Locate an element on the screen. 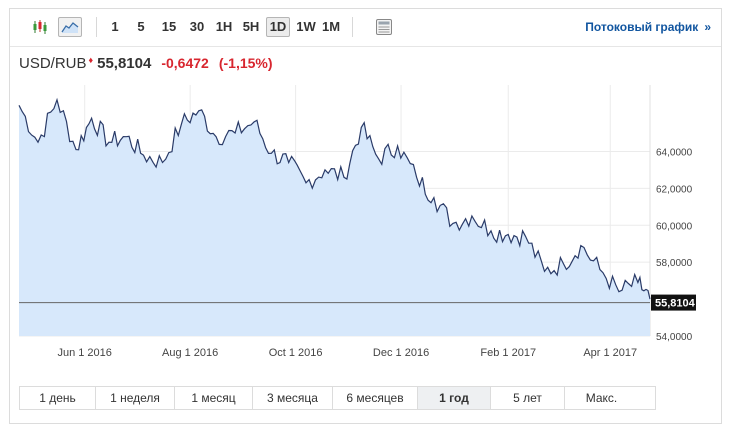 Image resolution: width=731 pixels, height=431 pixels. x-tick-label: Feb 1 2017 is located at coordinates (508, 353).